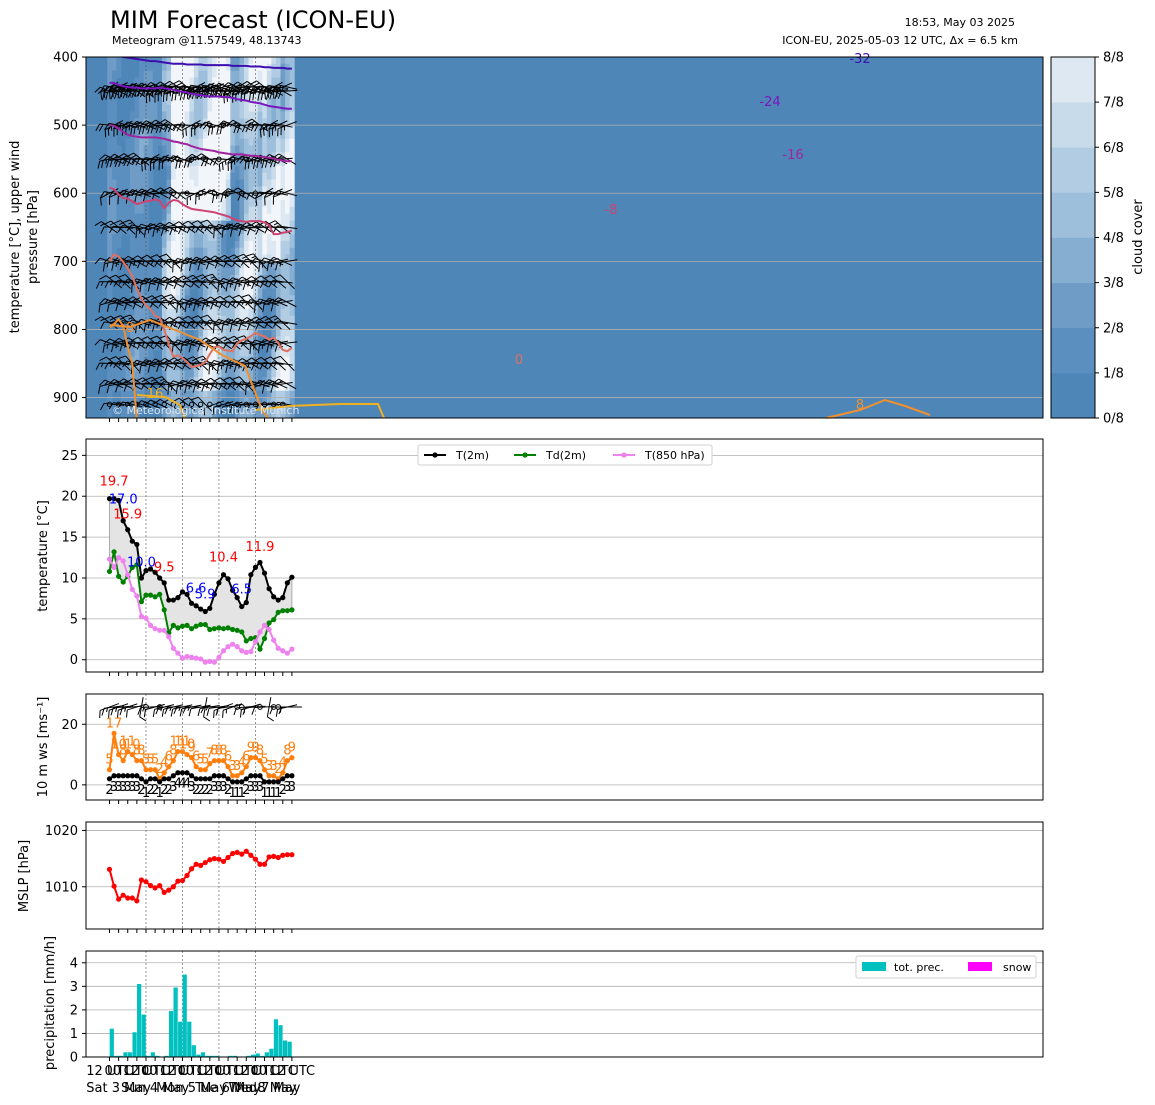 Image resolution: width=1155 pixels, height=1105 pixels. I want to click on gust-value-label: 8, so click(219, 751).